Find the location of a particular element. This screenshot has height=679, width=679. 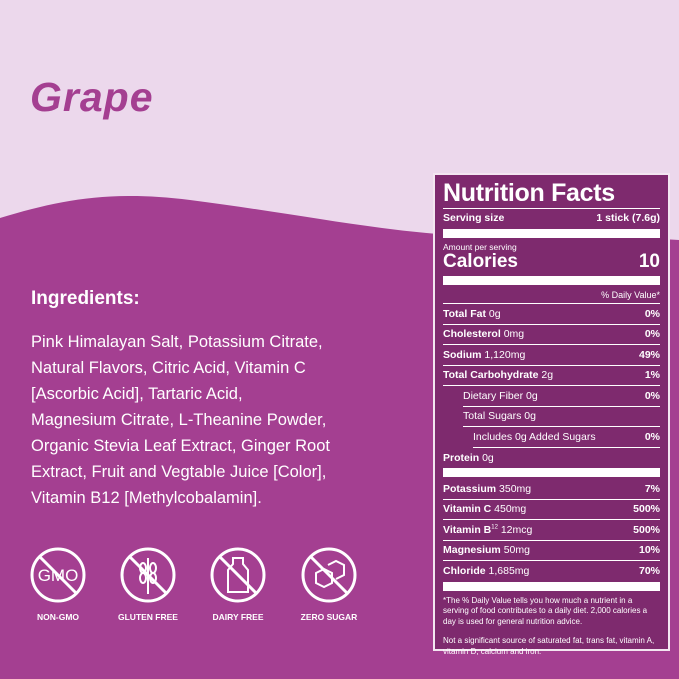

nutrient-row: Magnesium 50mg 10% is located at coordinates (551, 551).